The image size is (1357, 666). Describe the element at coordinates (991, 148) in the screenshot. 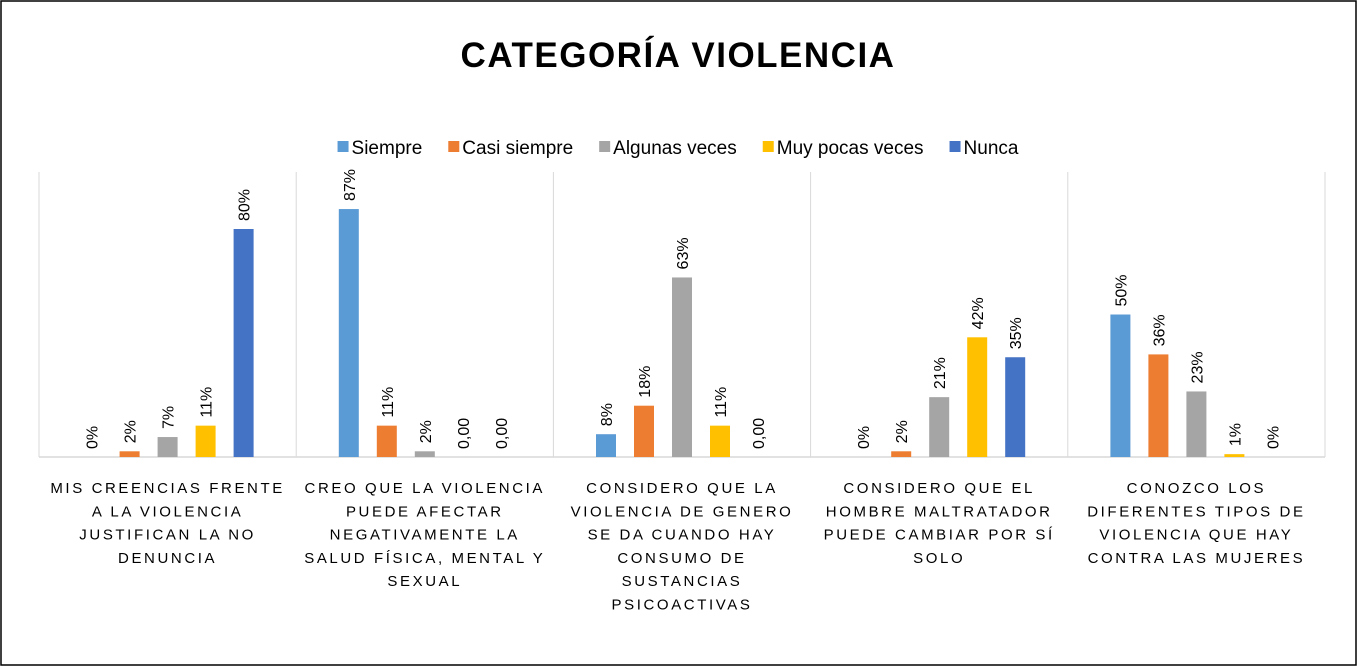

I see `legend-label: Nunca` at that location.